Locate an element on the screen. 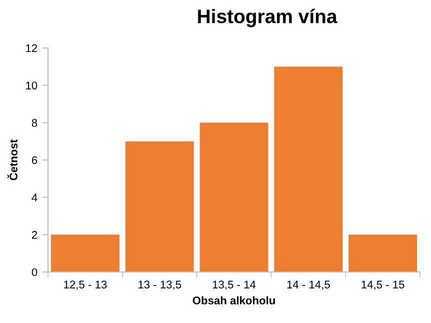  x-axis-title: Obsah alkoholu is located at coordinates (233, 300).